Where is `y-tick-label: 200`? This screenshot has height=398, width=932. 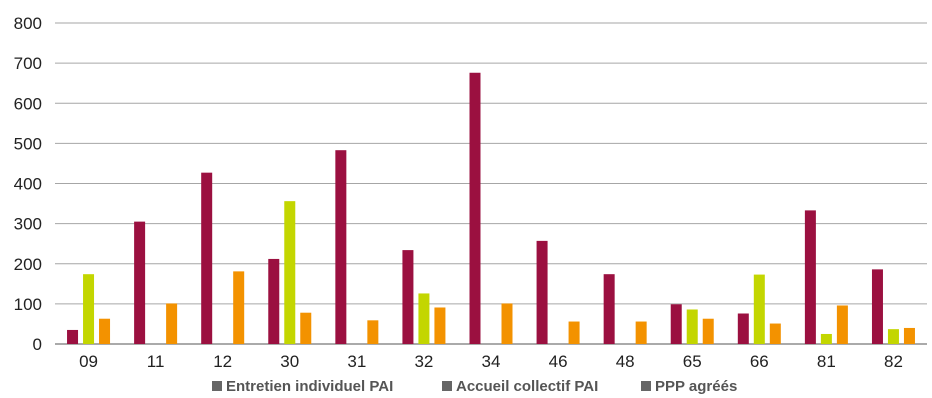 y-tick-label: 200 is located at coordinates (28, 264).